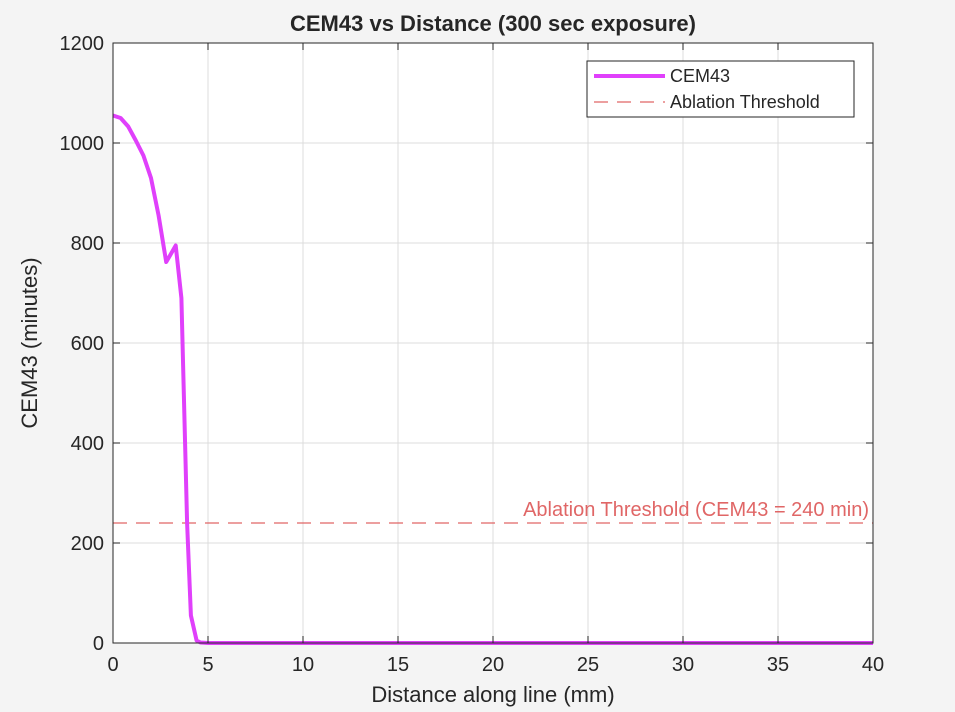 This screenshot has height=712, width=955. What do you see at coordinates (745, 102) in the screenshot?
I see `legend-label-ablation-threshold: Ablation Threshold` at bounding box center [745, 102].